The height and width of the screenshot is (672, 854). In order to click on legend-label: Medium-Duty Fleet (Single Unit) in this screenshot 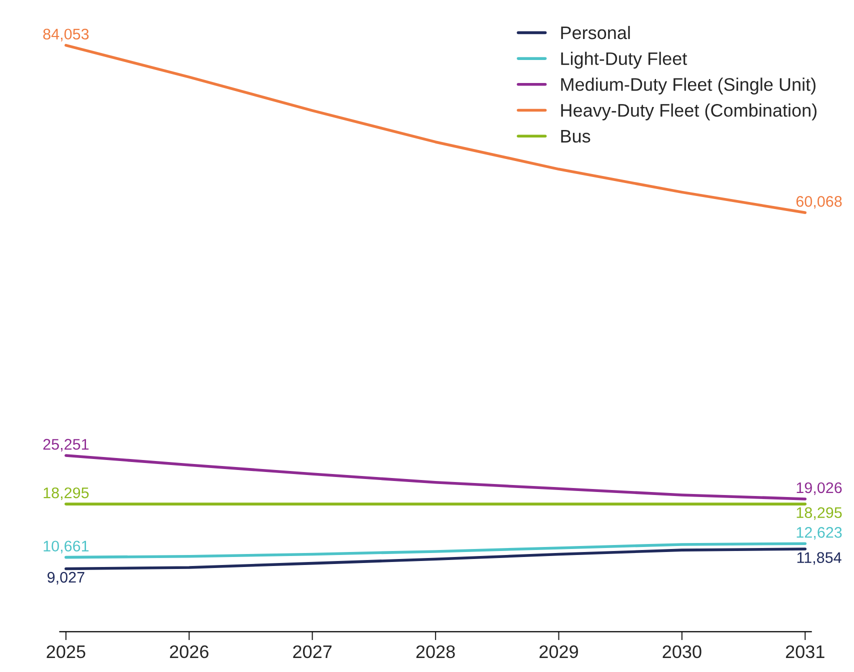, I will do `click(688, 86)`.